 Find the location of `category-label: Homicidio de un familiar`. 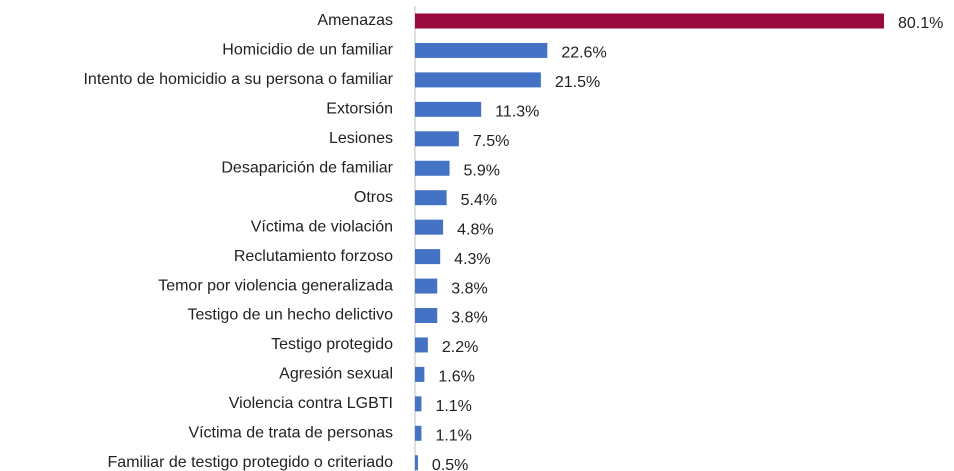

category-label: Homicidio de un familiar is located at coordinates (307, 50).